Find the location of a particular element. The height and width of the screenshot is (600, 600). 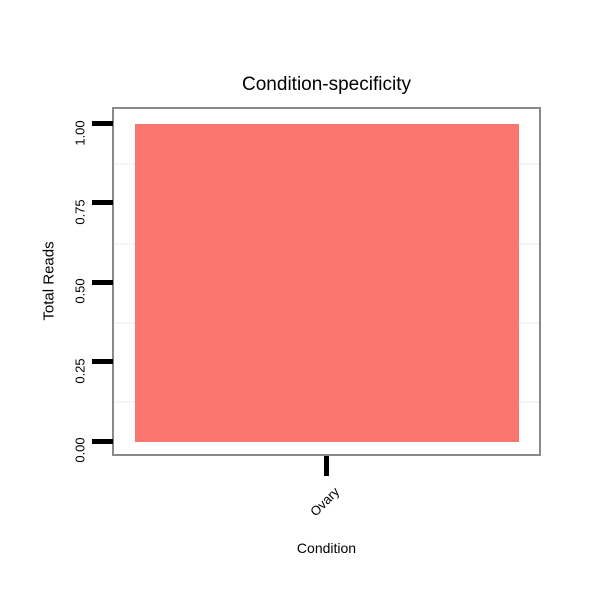

y-tick-label: 0.50 is located at coordinates (80, 291).